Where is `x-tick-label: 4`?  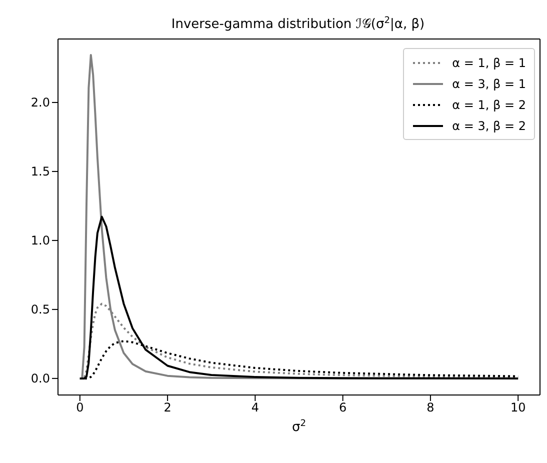 x-tick-label: 4 is located at coordinates (255, 407).